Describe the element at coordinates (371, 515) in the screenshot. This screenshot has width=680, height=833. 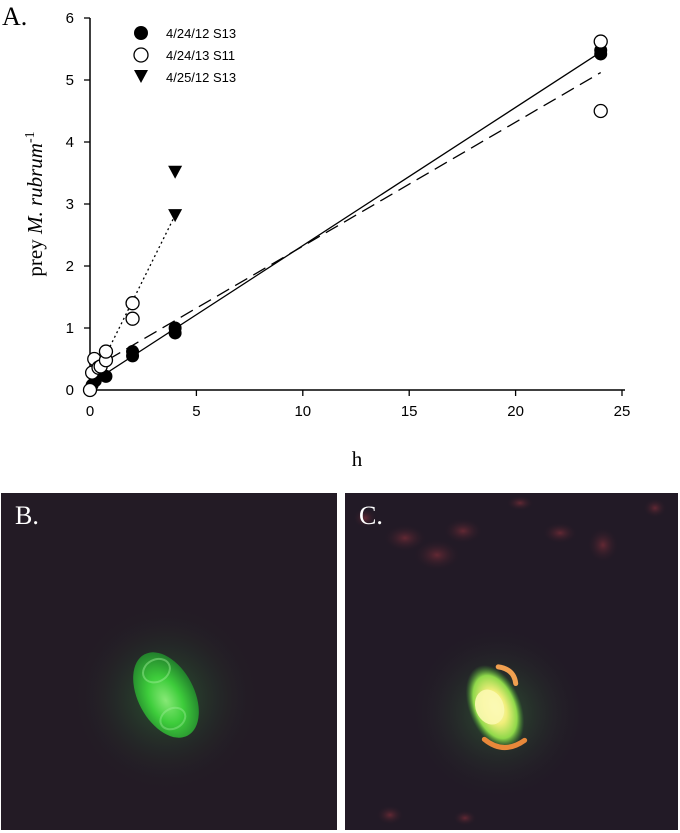
I see `panel-label-c: C.` at that location.